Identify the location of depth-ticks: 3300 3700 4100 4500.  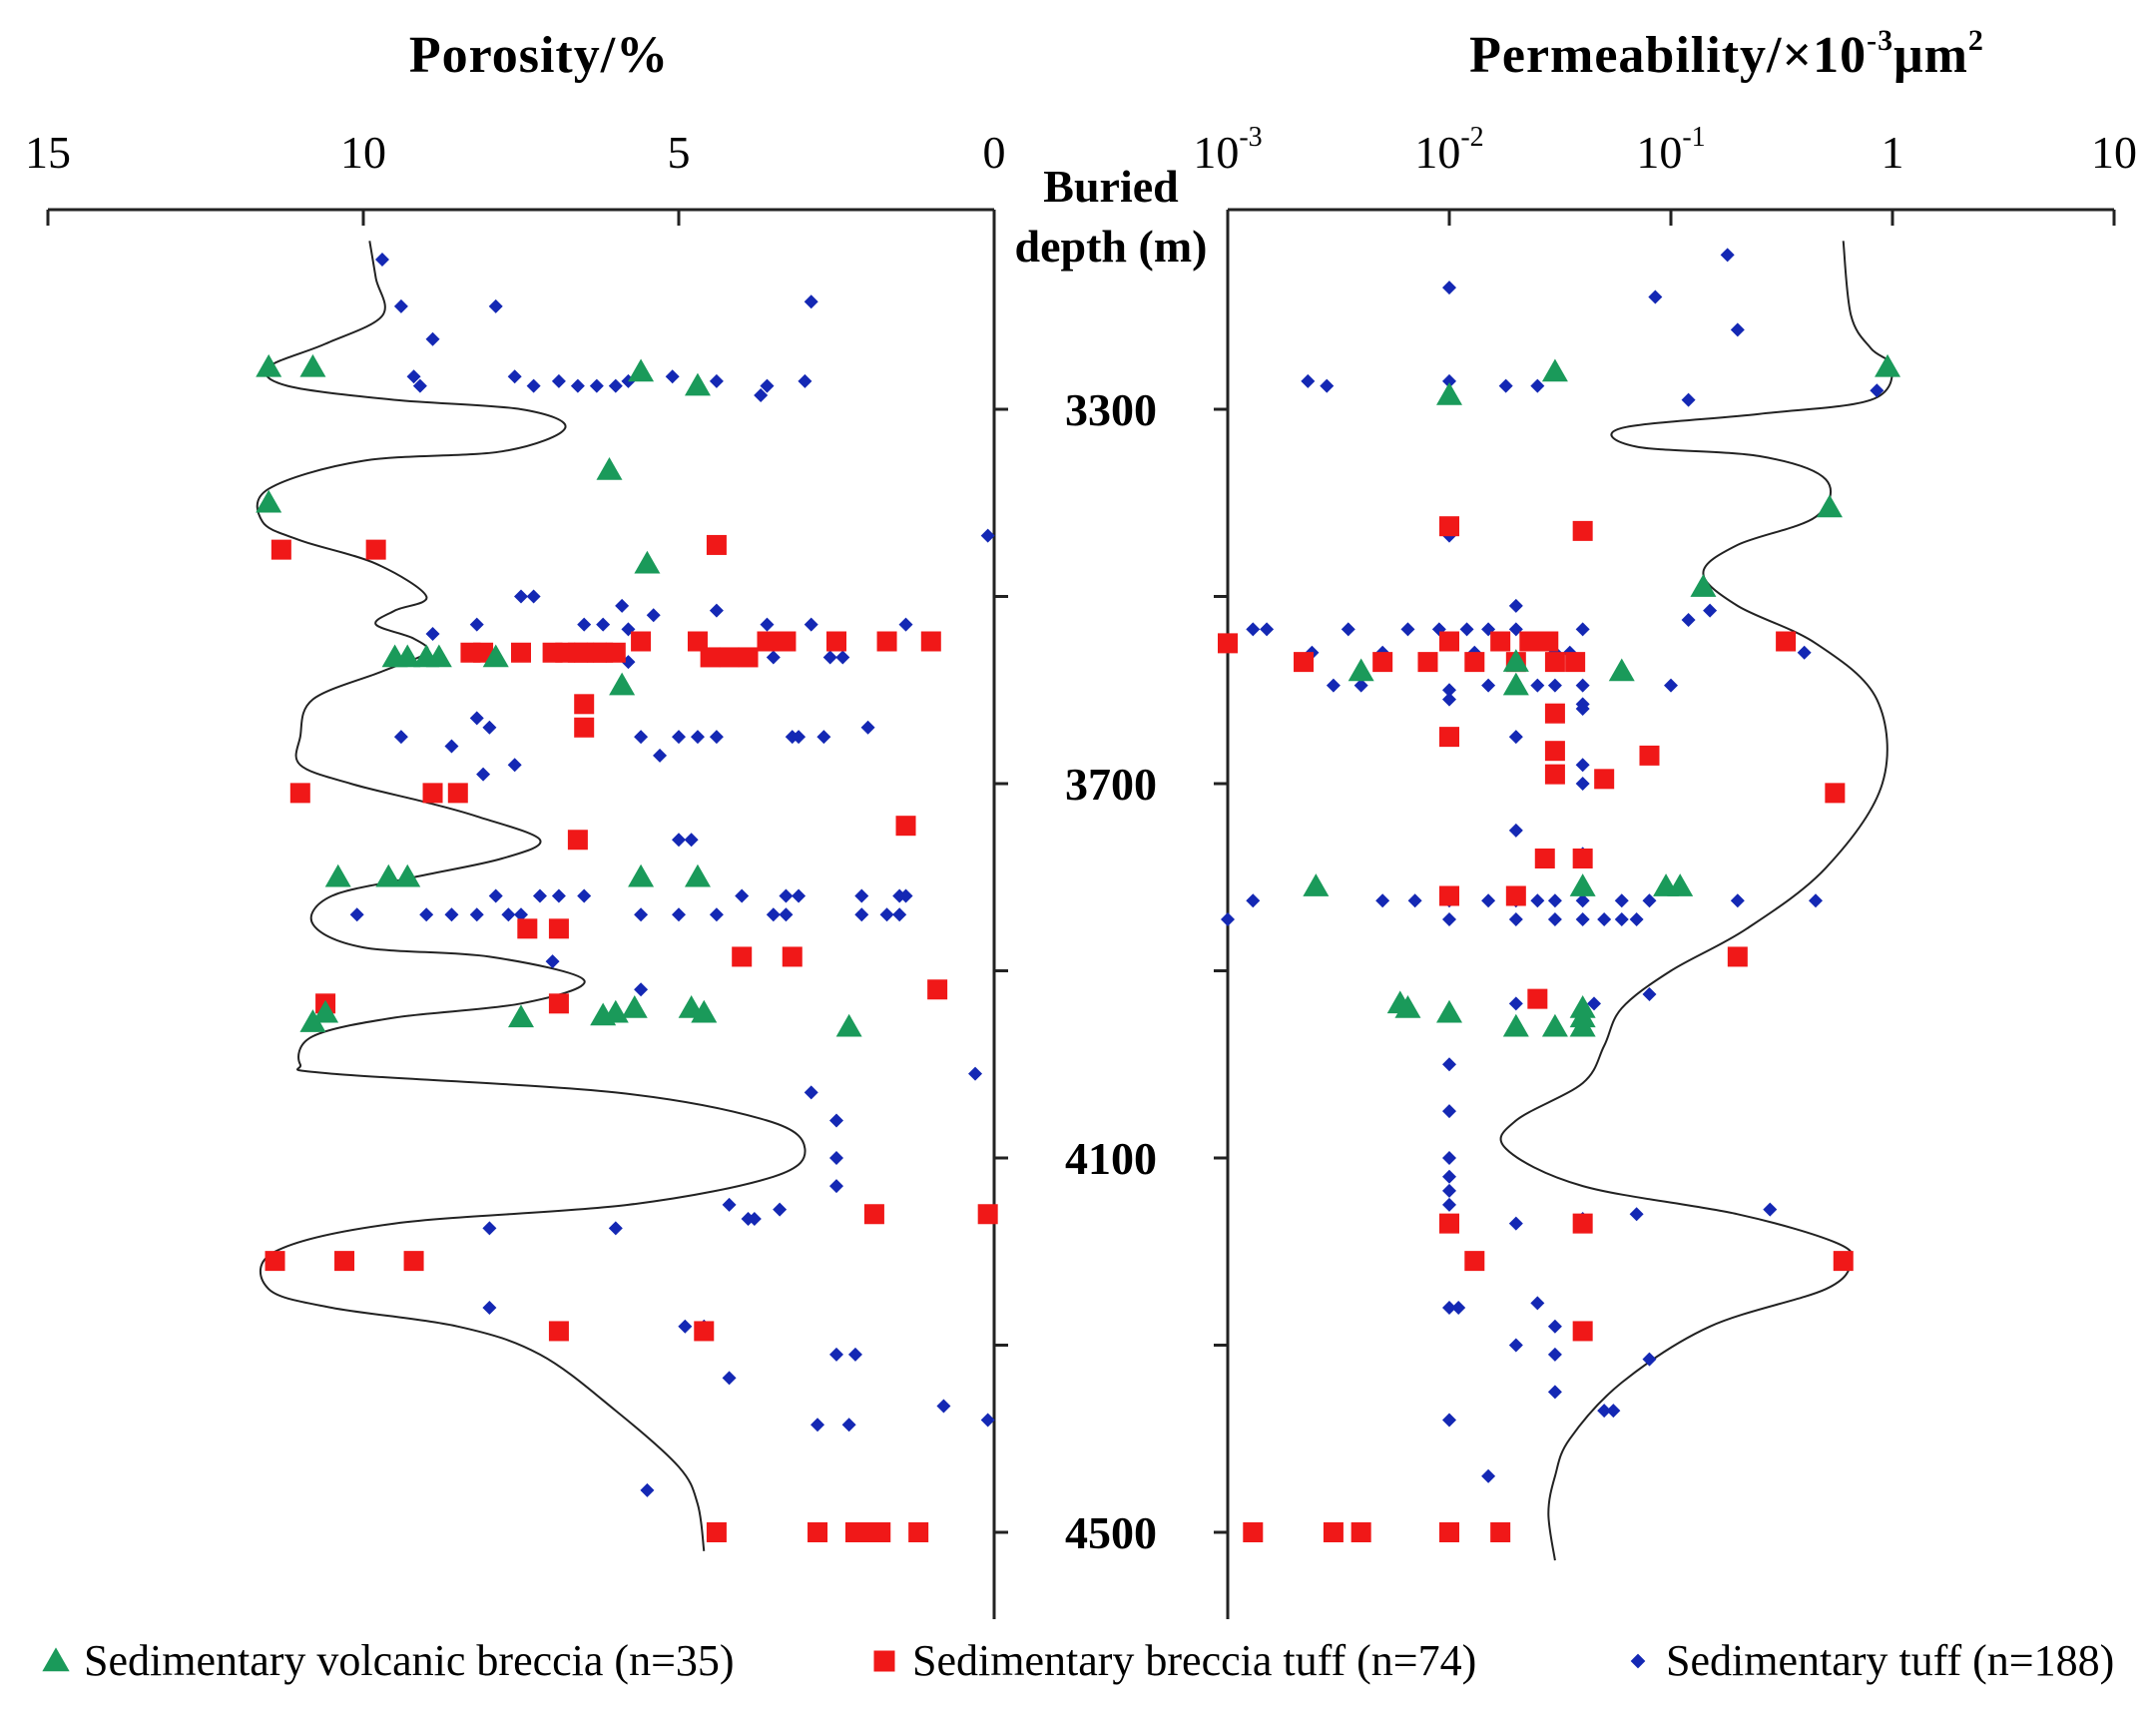
(1111, 971).